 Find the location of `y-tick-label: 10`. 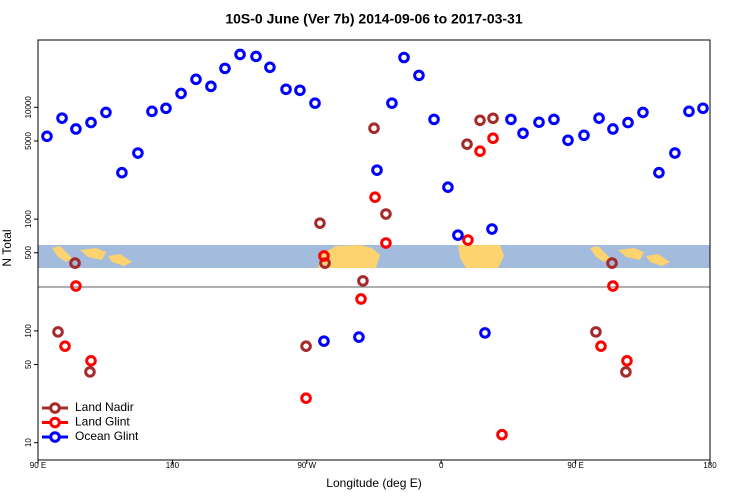

y-tick-label: 10 is located at coordinates (28, 442).